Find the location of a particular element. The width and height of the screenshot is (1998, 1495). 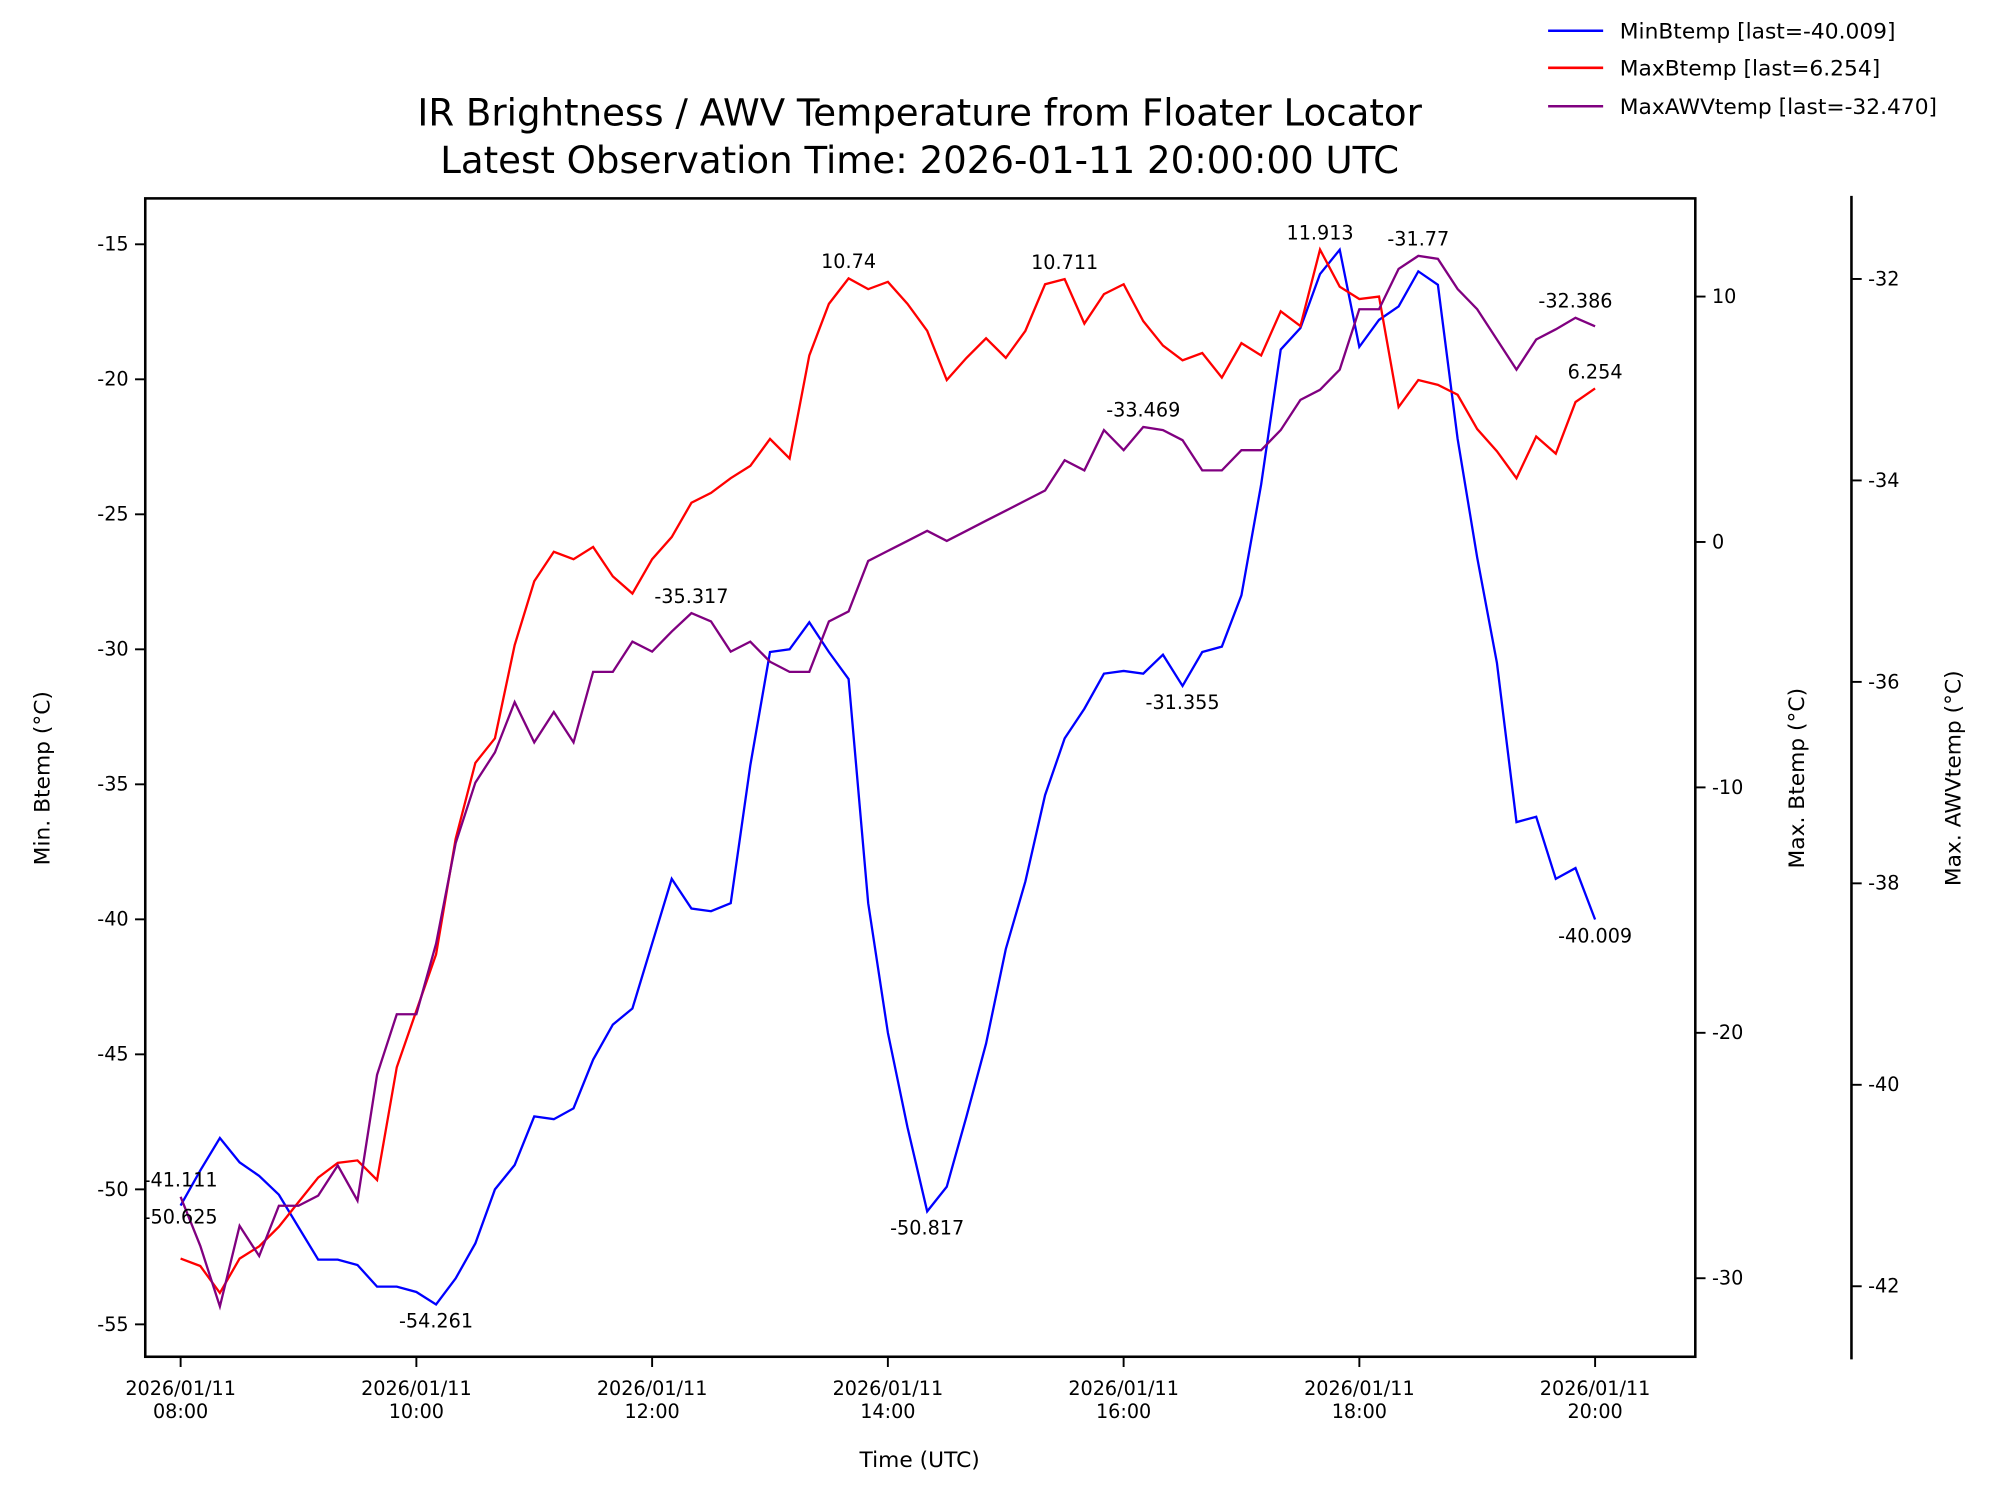

y-tick-label-max: 0 is located at coordinates (1718, 541).